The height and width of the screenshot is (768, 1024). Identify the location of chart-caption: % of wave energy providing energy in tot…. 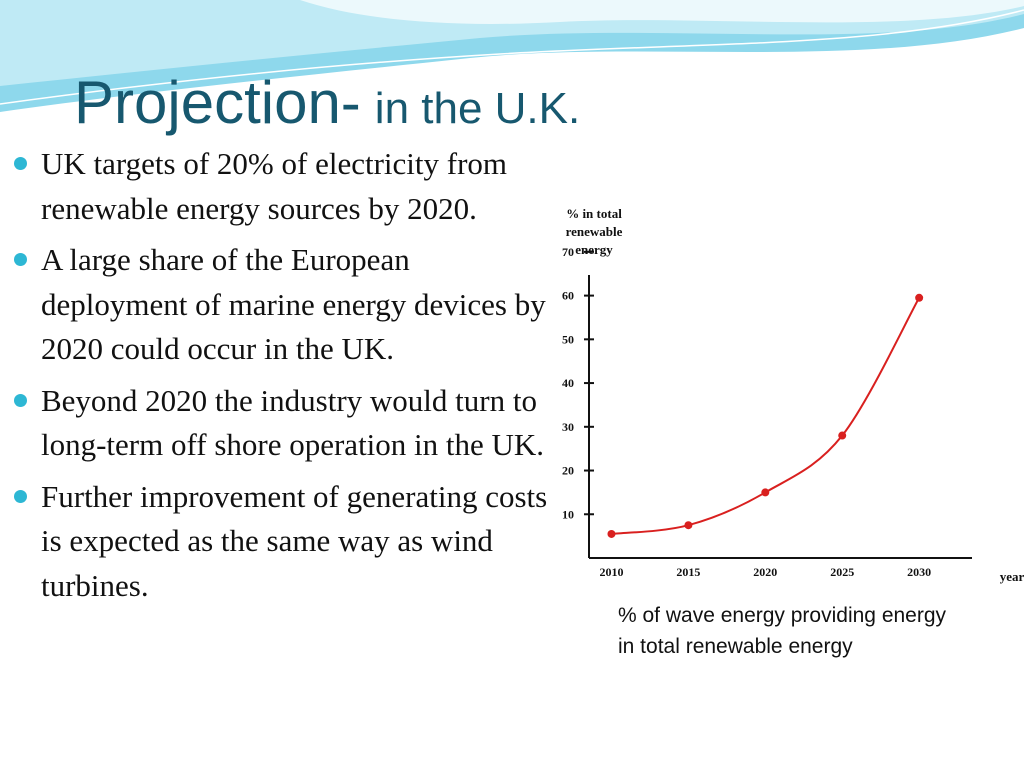
(782, 631).